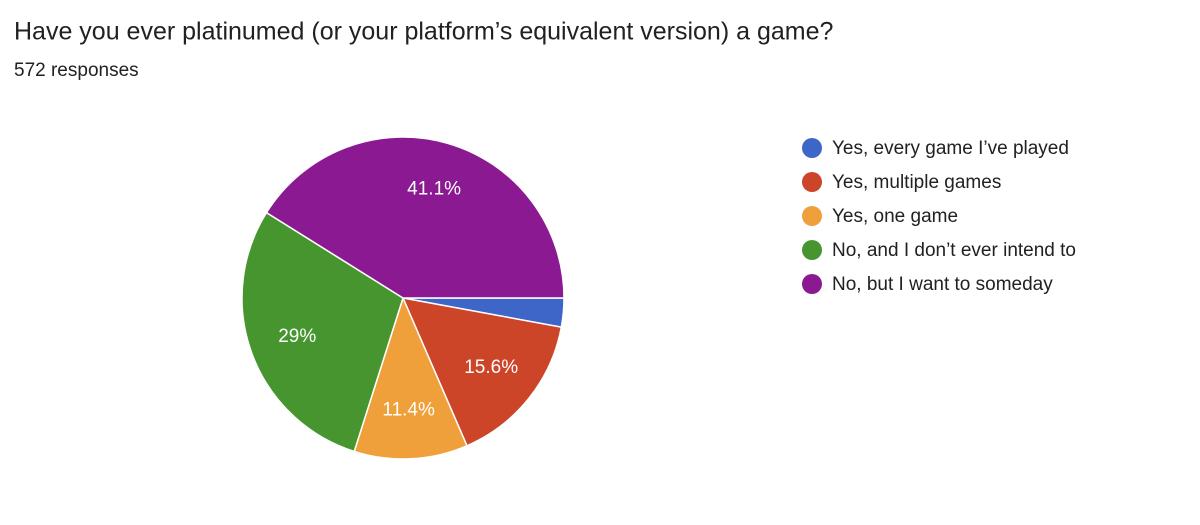  Describe the element at coordinates (76, 70) in the screenshot. I see `chart-subtitle: 572 responses` at that location.